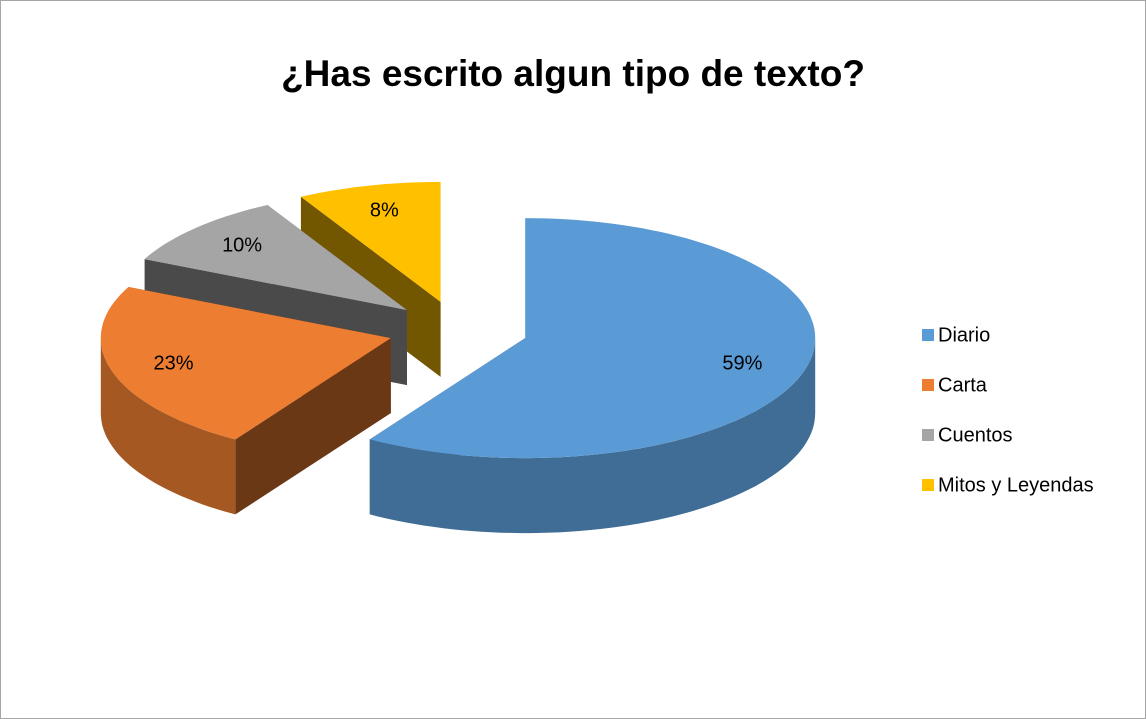 The height and width of the screenshot is (719, 1146). I want to click on legend-label: Cuentos, so click(975, 435).